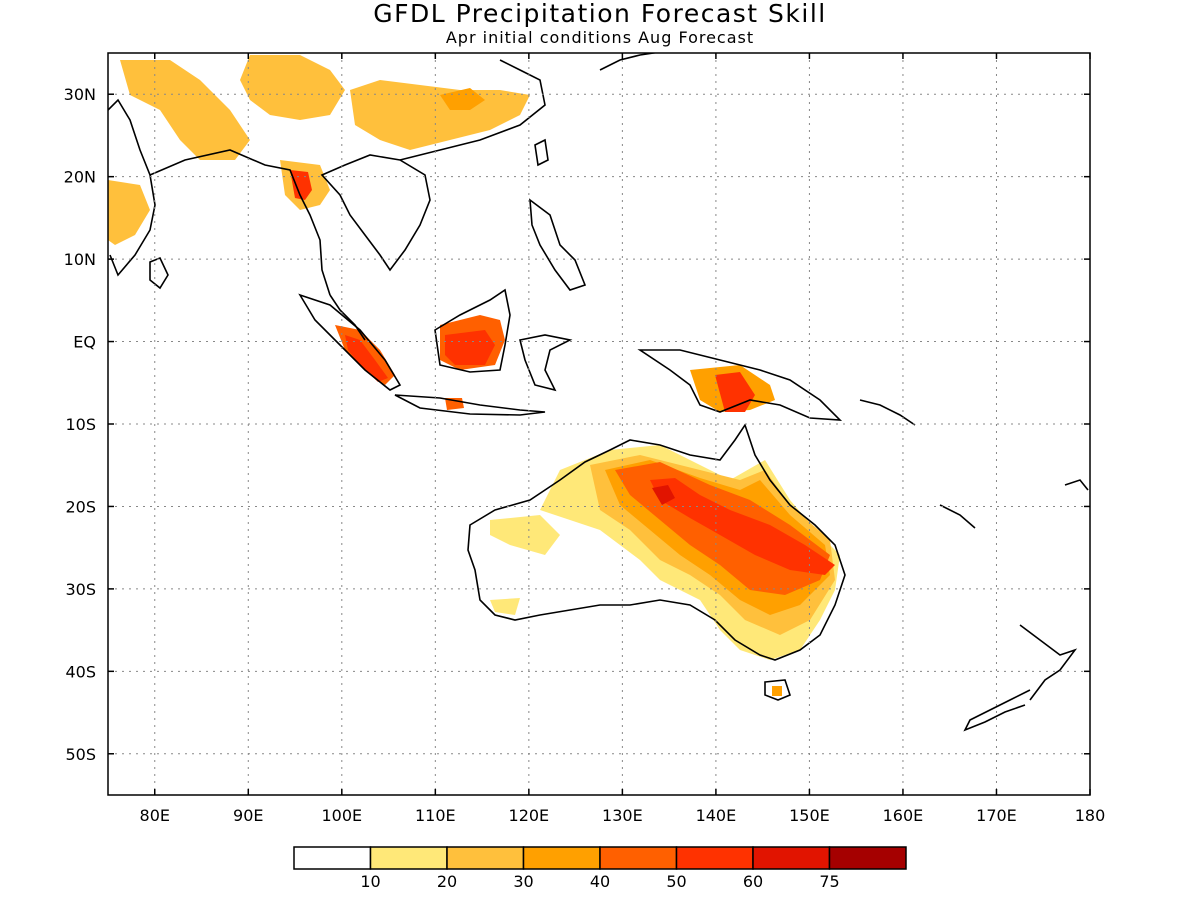 The height and width of the screenshot is (900, 1200). I want to click on y-tick-label: 10S, so click(80, 424).